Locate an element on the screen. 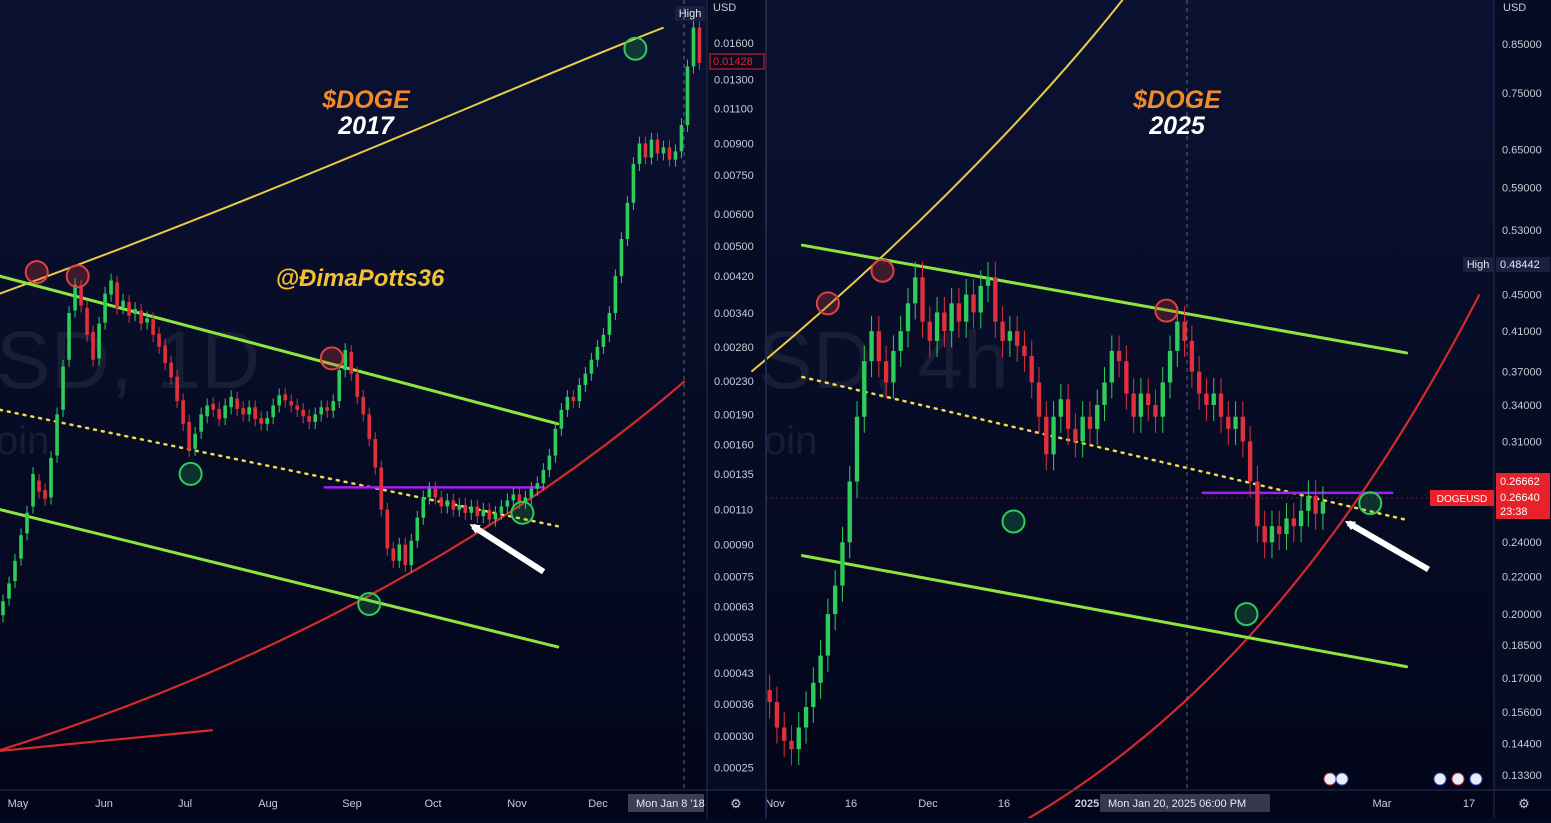  y-tick-label: 0.00036 is located at coordinates (734, 705).